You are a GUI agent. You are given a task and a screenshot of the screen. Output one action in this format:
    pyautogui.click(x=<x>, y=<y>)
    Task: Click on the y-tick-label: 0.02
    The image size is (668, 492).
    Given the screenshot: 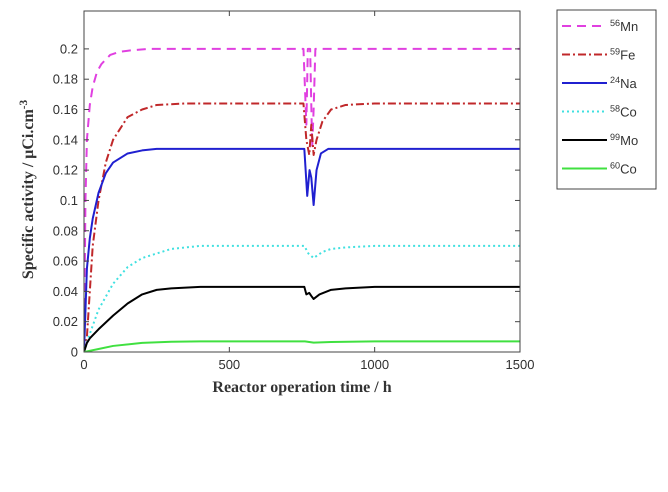 What is the action you would take?
    pyautogui.click(x=65, y=322)
    